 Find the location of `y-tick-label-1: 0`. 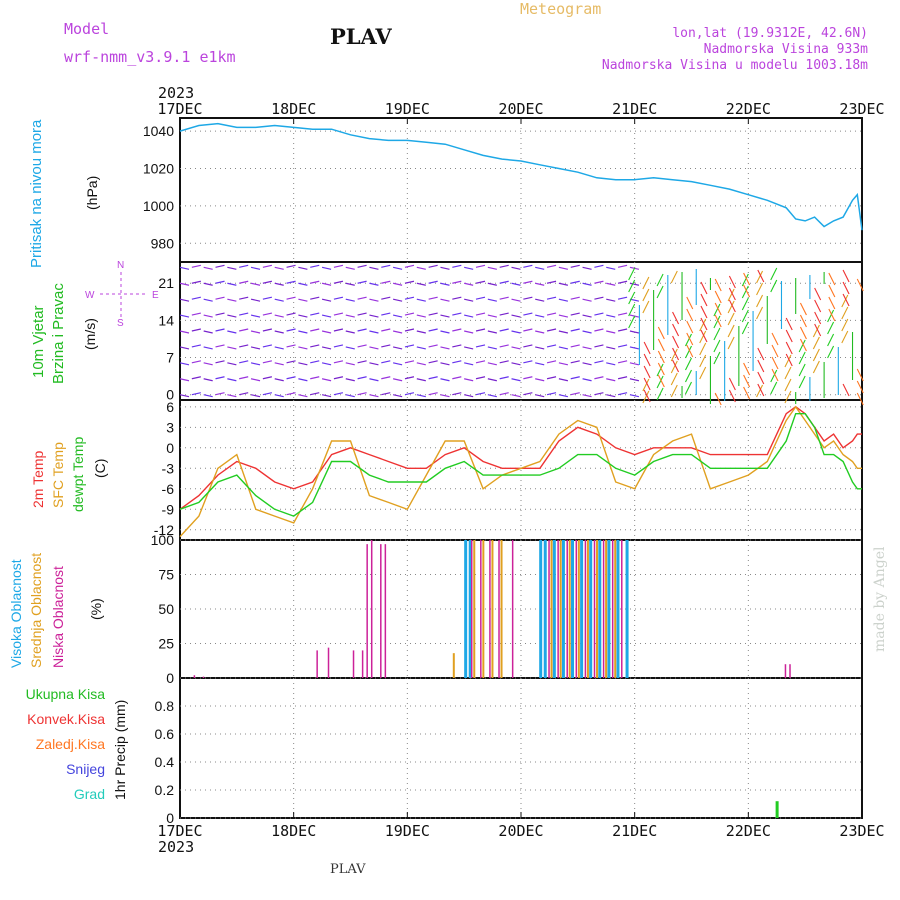

y-tick-label-1: 0 is located at coordinates (170, 395).